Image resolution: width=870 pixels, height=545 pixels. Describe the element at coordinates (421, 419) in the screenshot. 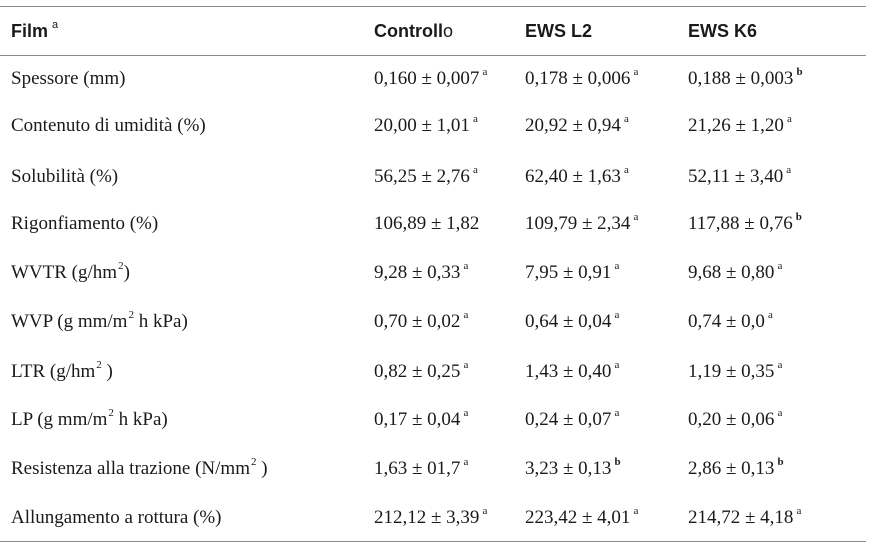

I see `row-value: 0,17 ± 0,04 a` at that location.